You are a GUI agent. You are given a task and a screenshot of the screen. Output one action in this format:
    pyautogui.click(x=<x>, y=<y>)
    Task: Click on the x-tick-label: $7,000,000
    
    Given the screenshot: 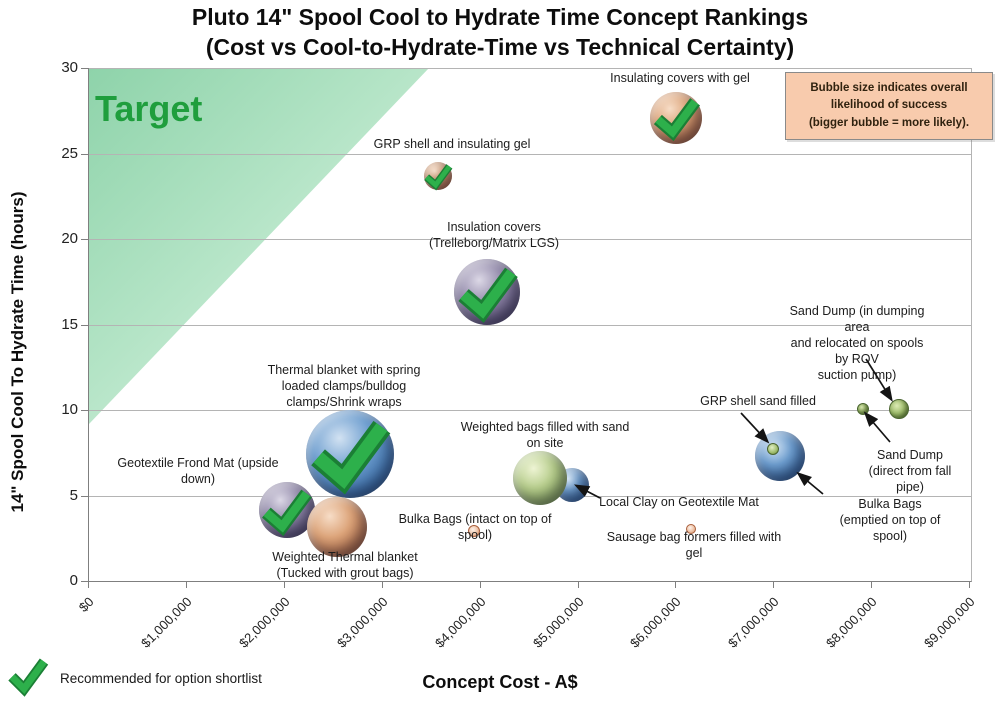 What is the action you would take?
    pyautogui.click(x=753, y=622)
    